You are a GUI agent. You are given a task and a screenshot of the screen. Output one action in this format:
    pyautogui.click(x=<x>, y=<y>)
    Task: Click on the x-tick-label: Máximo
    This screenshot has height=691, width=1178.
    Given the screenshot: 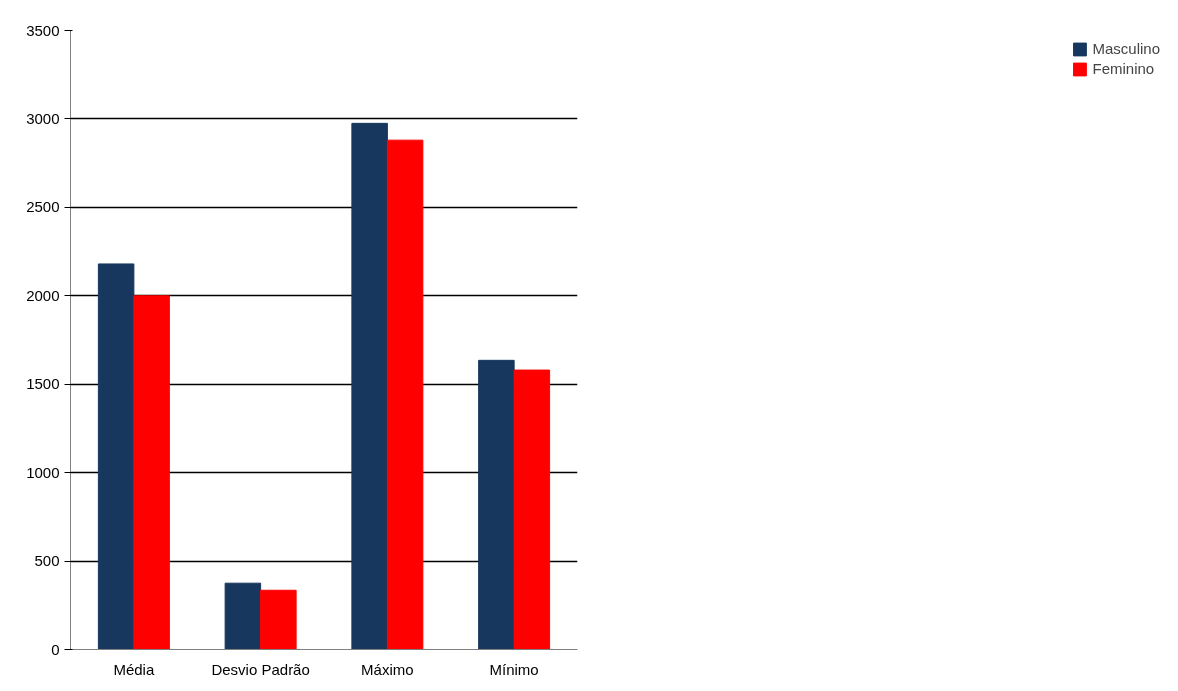 What is the action you would take?
    pyautogui.click(x=387, y=669)
    